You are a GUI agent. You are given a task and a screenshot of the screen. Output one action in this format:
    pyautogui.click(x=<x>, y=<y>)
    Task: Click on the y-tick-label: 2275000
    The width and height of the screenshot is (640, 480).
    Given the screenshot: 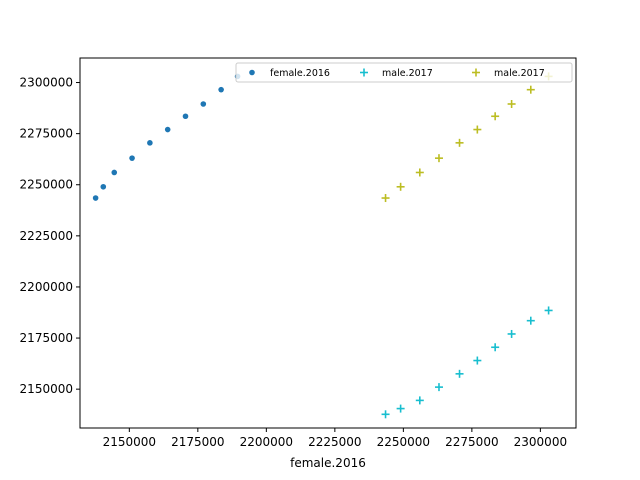 What is the action you would take?
    pyautogui.click(x=46, y=134)
    